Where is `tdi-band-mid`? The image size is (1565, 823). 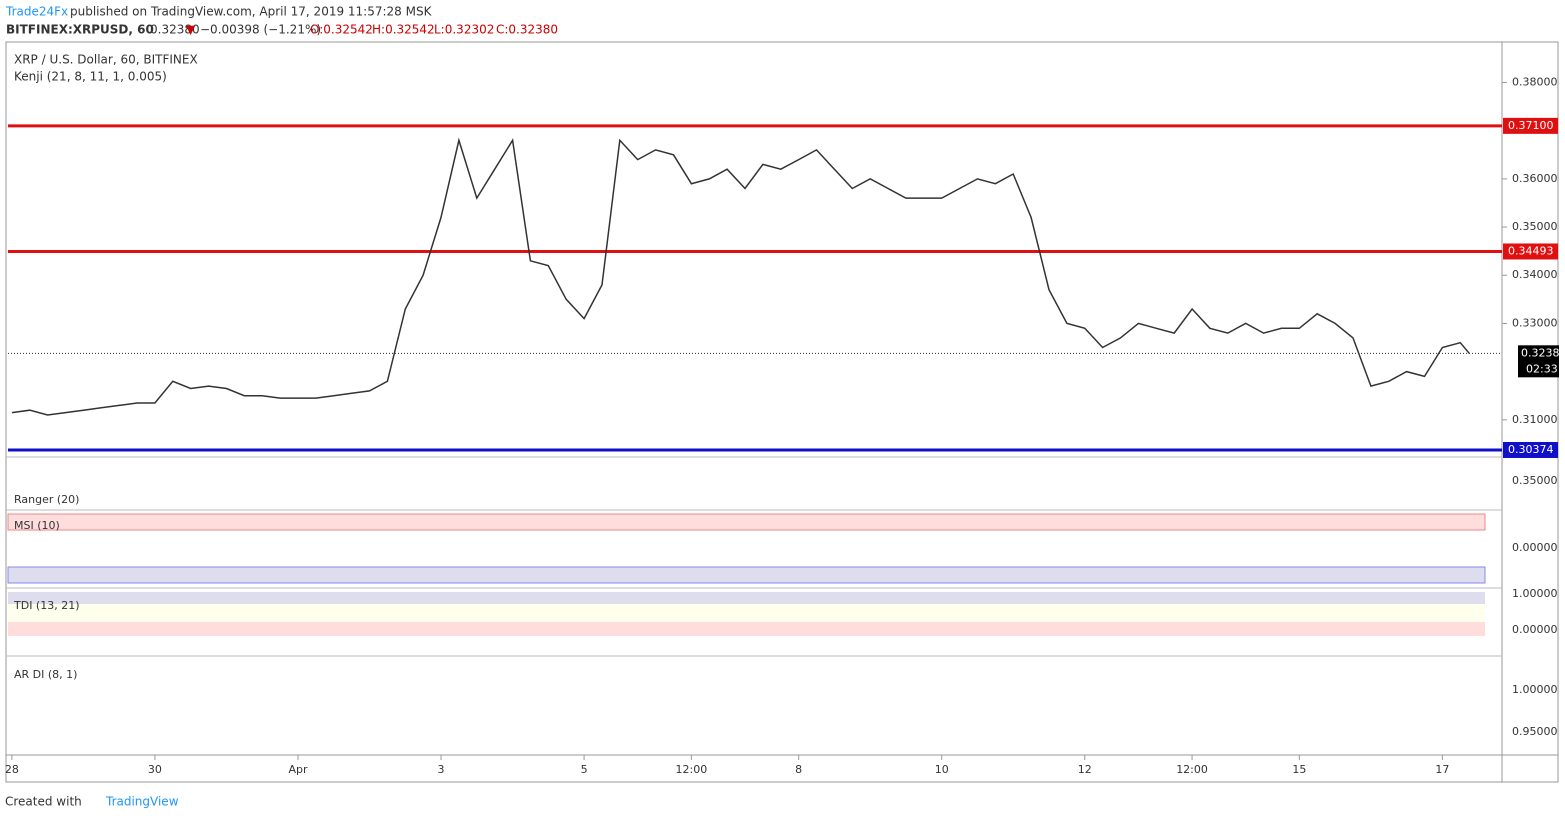 tdi-band-mid is located at coordinates (746, 613).